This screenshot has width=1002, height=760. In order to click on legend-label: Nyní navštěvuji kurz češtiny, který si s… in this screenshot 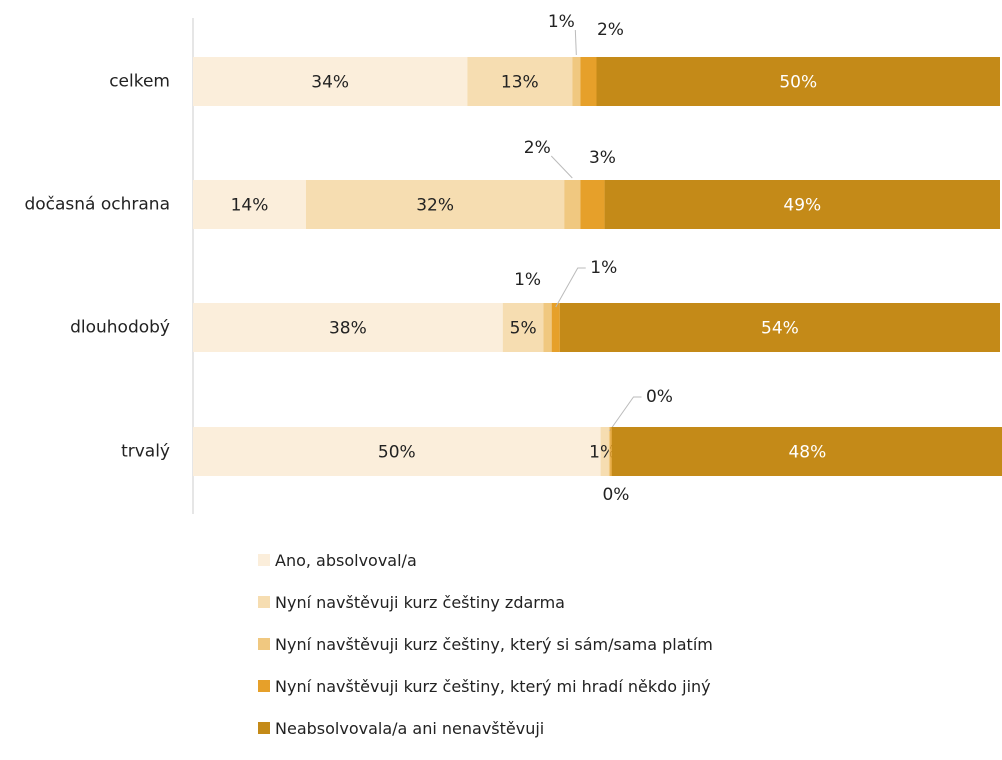, I will do `click(494, 644)`.